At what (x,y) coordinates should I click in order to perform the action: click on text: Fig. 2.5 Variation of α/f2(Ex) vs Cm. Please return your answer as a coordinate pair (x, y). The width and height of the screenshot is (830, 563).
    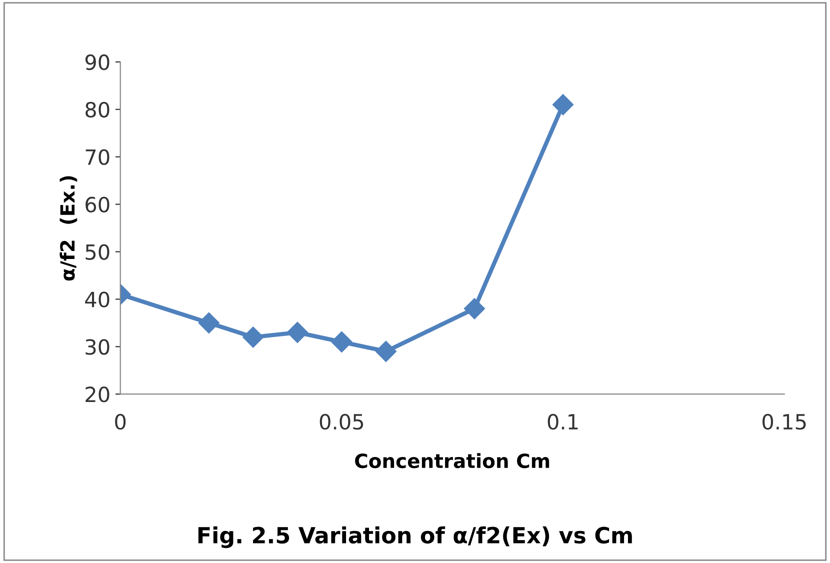
    Looking at the image, I should click on (415, 537).